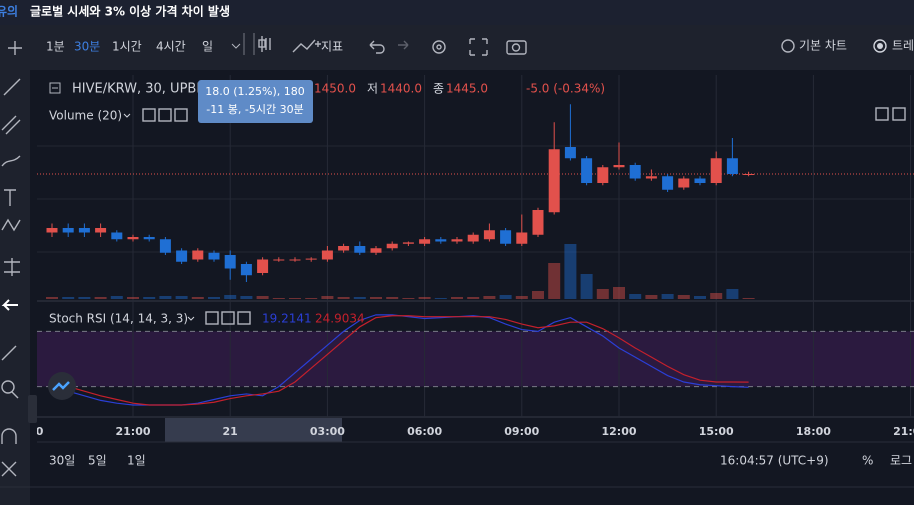 This screenshot has height=505, width=914. I want to click on stoch-band, so click(475, 359).